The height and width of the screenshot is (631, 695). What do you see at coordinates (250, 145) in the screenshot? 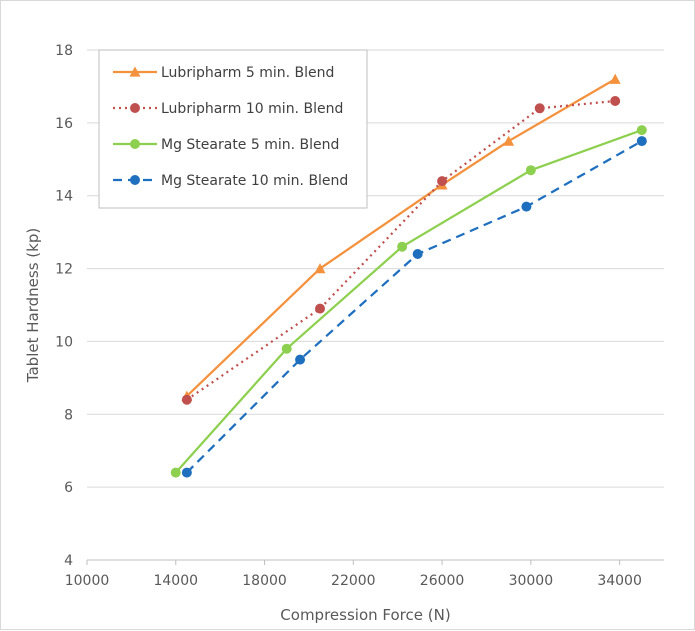
I see `legend-label-2: Mg Stearate 5 min. Blend` at bounding box center [250, 145].